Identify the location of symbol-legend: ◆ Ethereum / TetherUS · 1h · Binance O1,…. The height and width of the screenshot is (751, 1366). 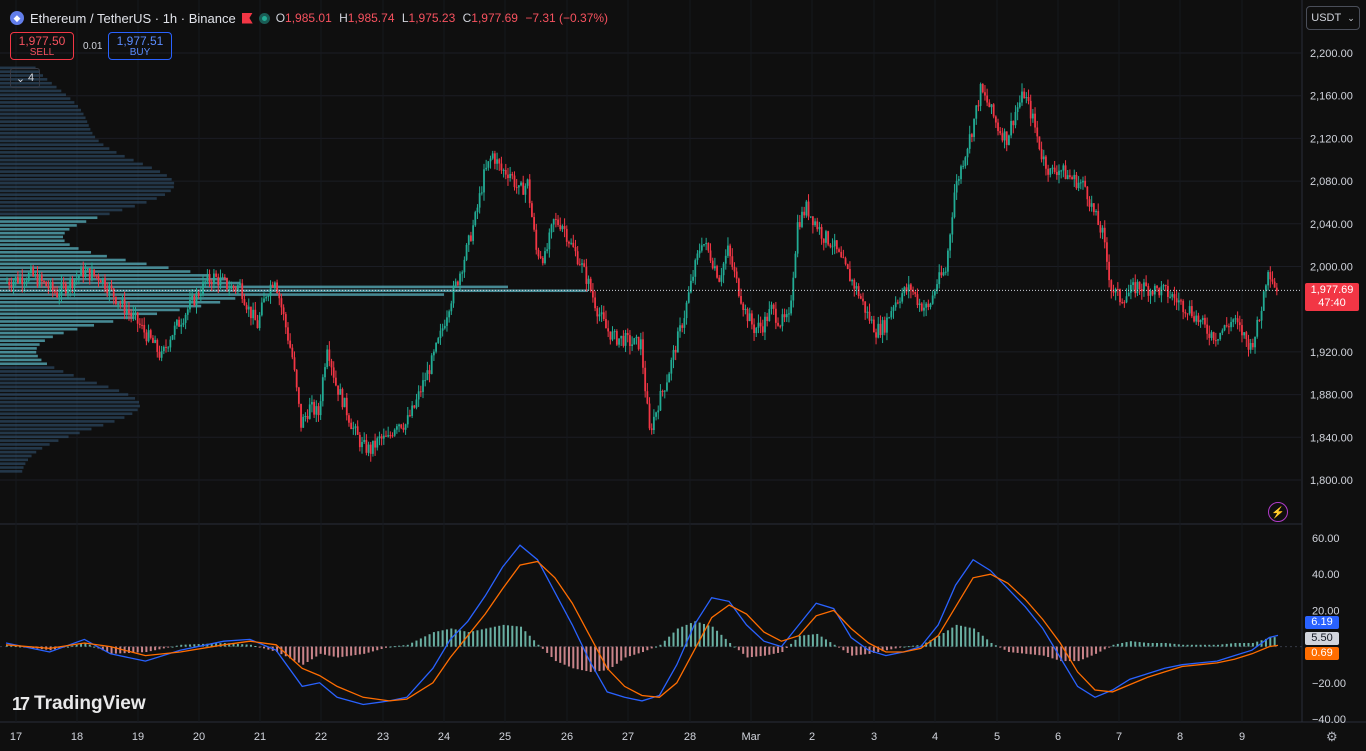
(311, 18).